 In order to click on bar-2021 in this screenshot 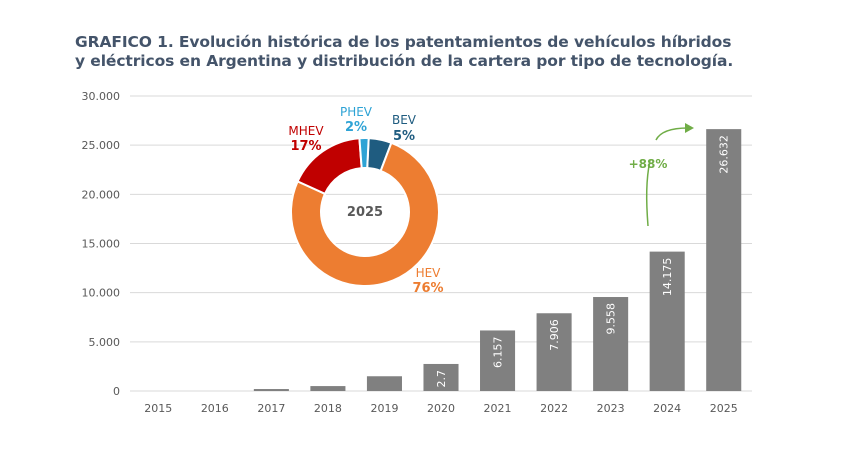, I will do `click(498, 360)`.